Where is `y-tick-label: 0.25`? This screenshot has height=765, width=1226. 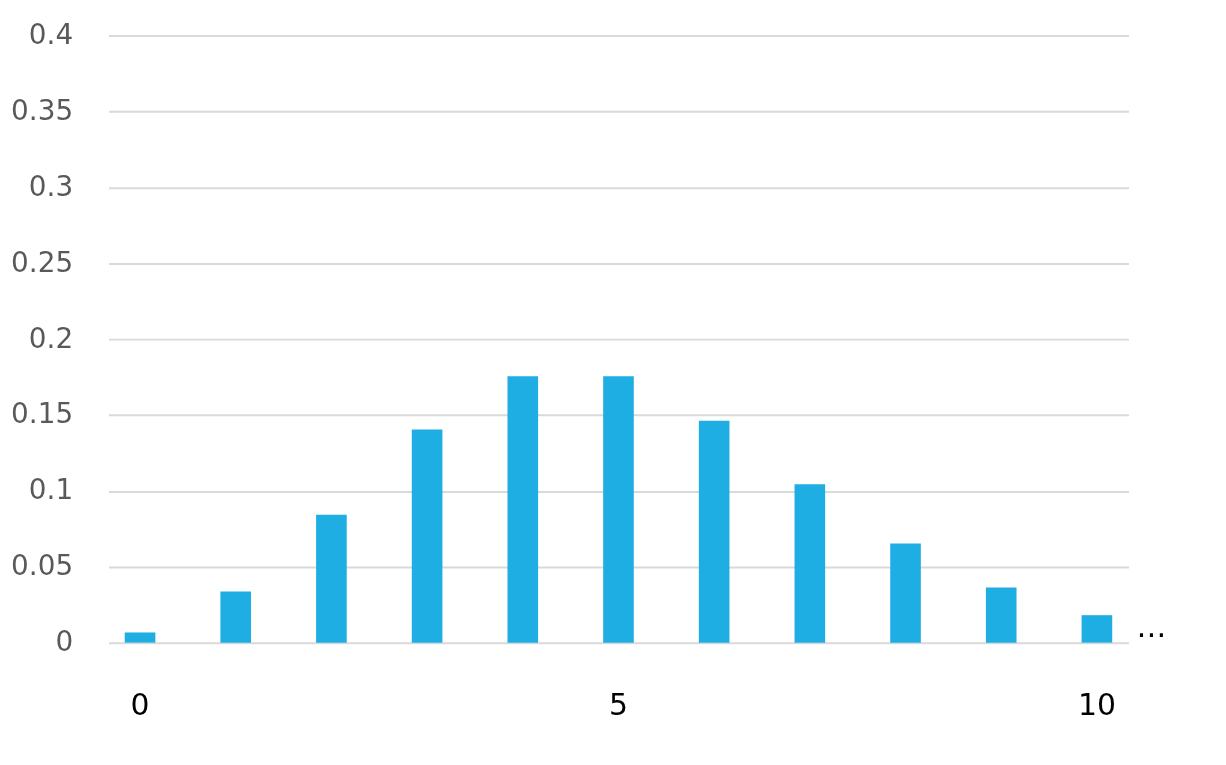 y-tick-label: 0.25 is located at coordinates (42, 262).